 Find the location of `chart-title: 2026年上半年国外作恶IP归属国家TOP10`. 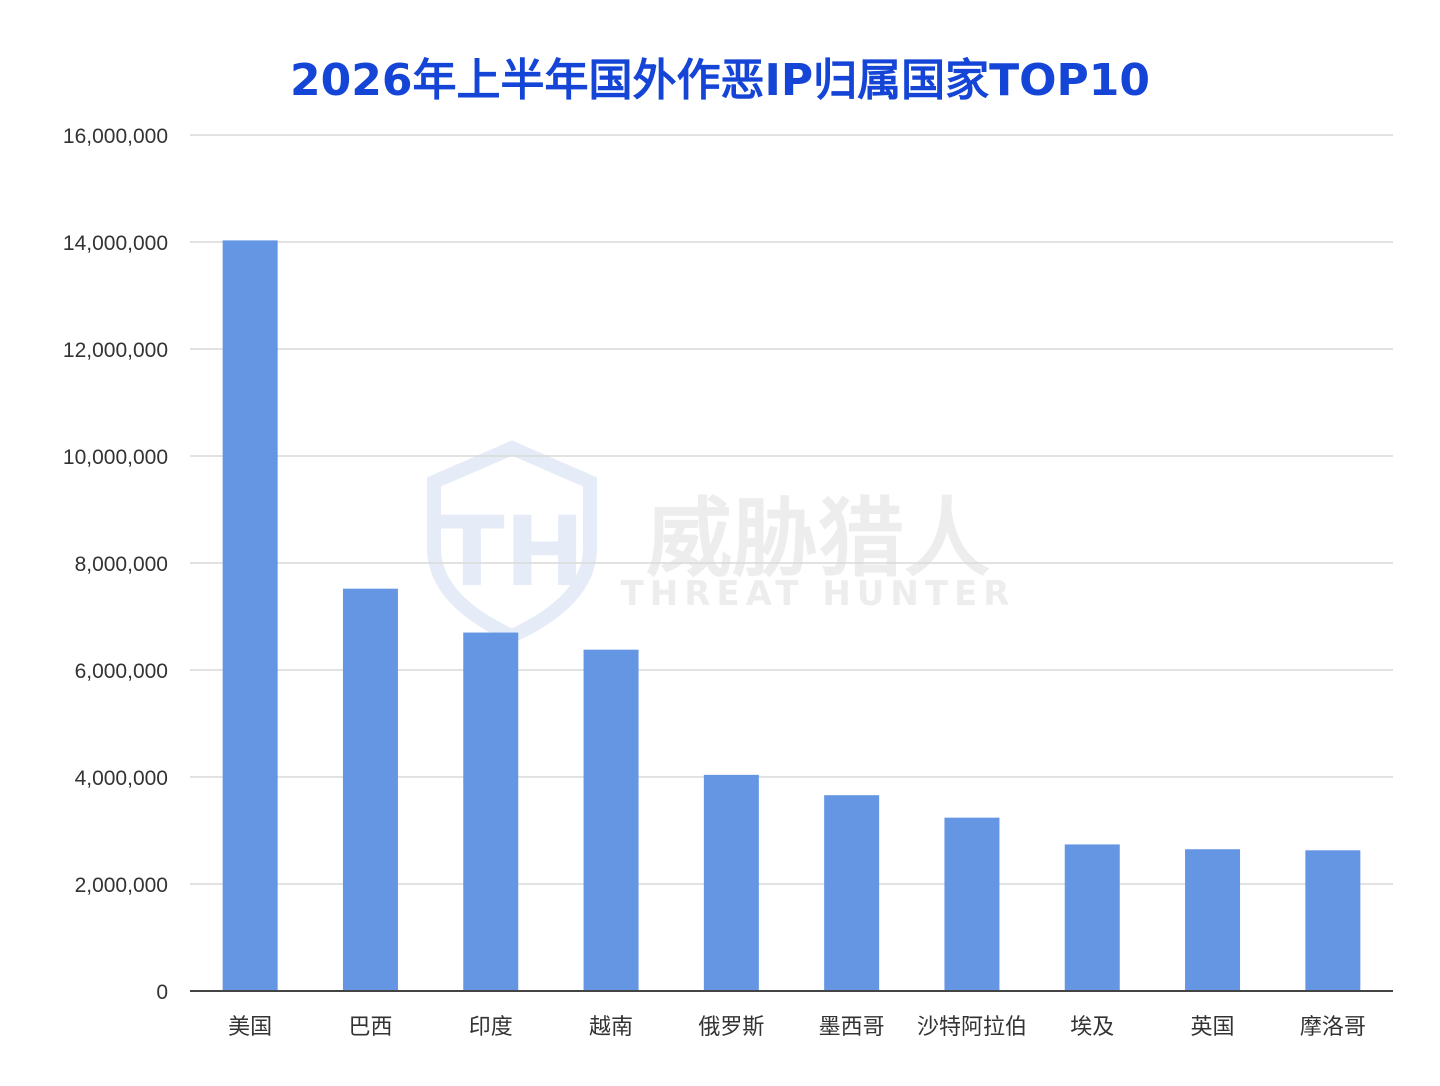

chart-title: 2026年上半年国外作恶IP归属国家TOP10 is located at coordinates (720, 80).